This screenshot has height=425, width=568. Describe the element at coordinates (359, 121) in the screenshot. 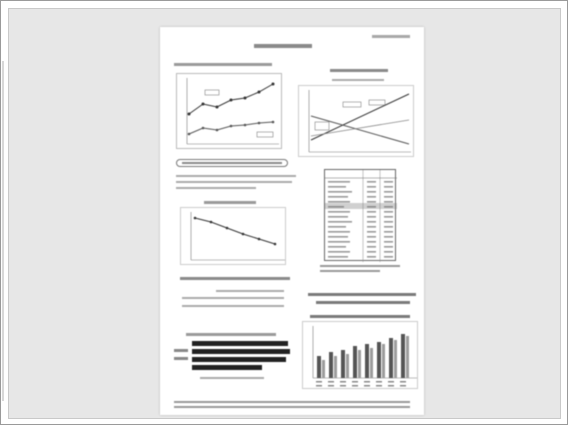

I see `figure-2-plot` at that location.